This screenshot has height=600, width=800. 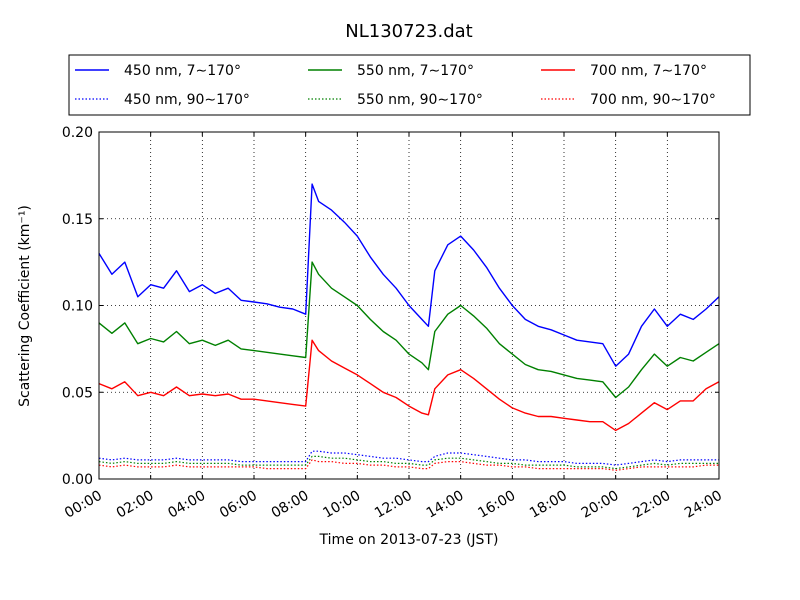 What do you see at coordinates (77, 393) in the screenshot?
I see `y-tick-label: 0.05` at bounding box center [77, 393].